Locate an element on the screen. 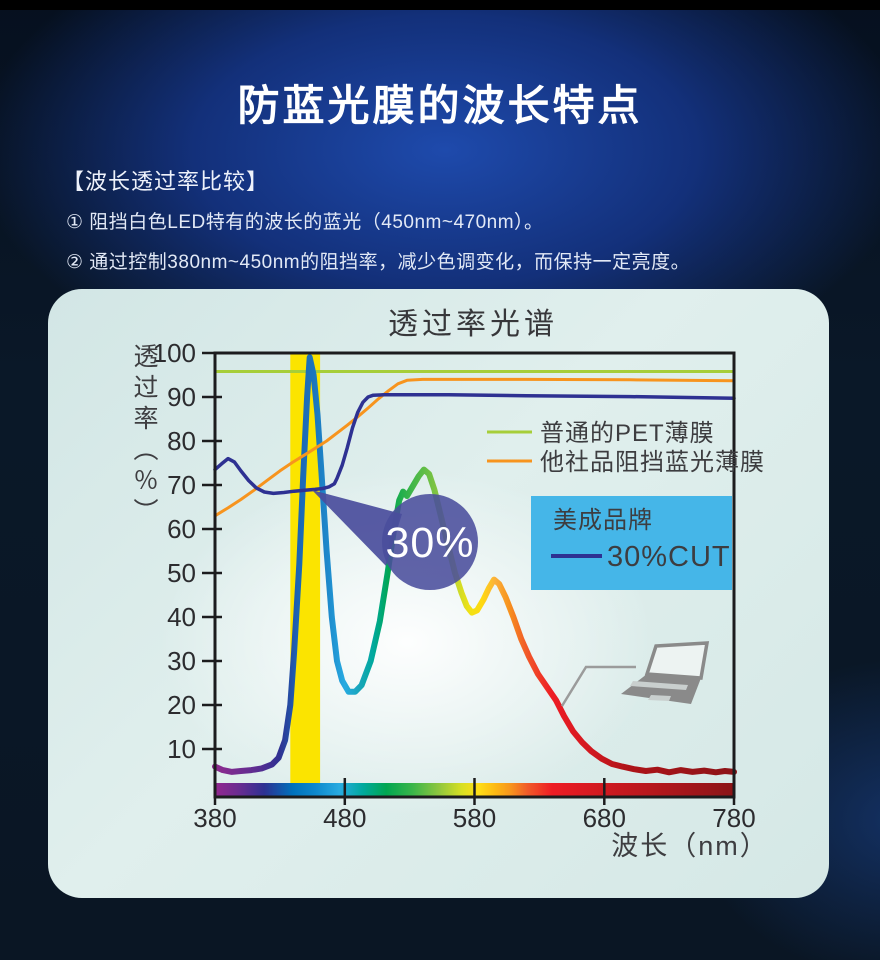 The height and width of the screenshot is (960, 880). bullet-point-1: ① 阻挡白色LED特有的波长的蓝光（450nm~470nm）。 is located at coordinates (305, 222).